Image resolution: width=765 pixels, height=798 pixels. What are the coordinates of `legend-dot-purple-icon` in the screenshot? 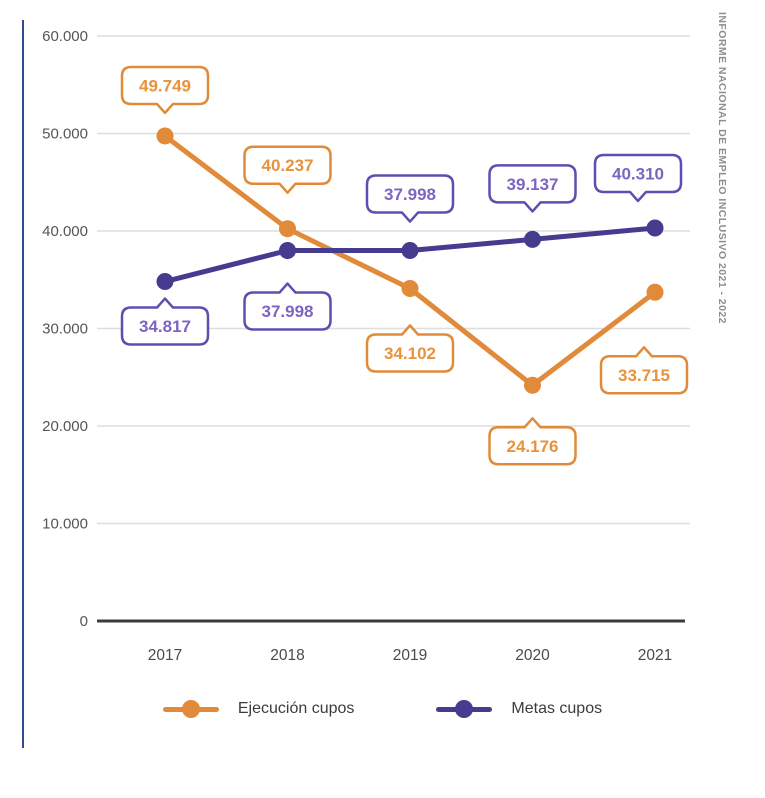 It's located at (464, 709).